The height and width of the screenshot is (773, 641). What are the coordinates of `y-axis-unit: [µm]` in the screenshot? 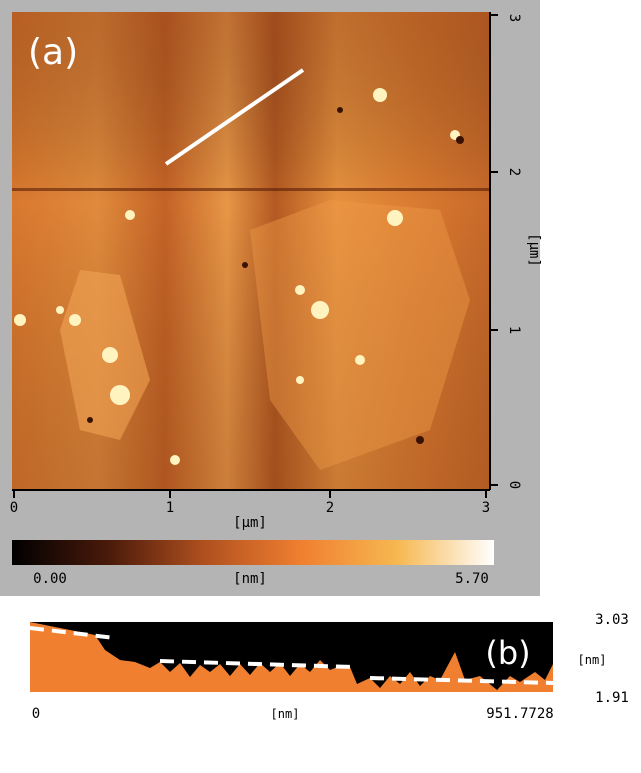 It's located at (534, 250).